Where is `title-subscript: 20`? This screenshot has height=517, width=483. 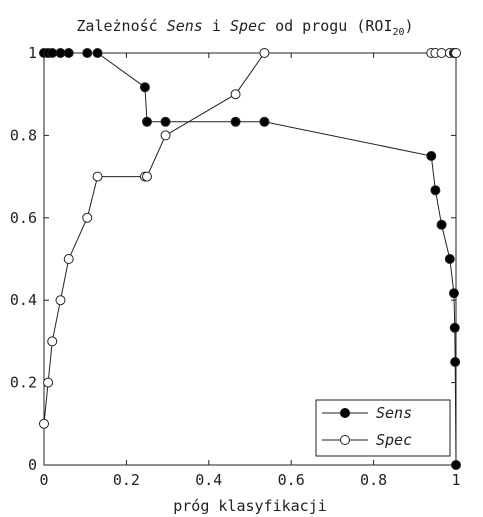
title-subscript: 20 is located at coordinates (399, 32).